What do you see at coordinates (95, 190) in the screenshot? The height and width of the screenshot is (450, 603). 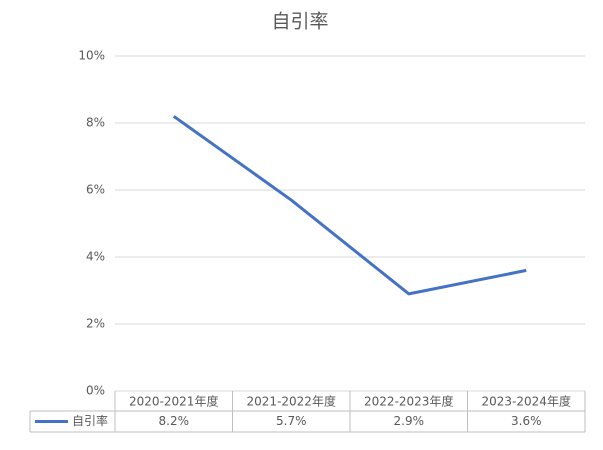 I see `y-tick-label: 6%` at bounding box center [95, 190].